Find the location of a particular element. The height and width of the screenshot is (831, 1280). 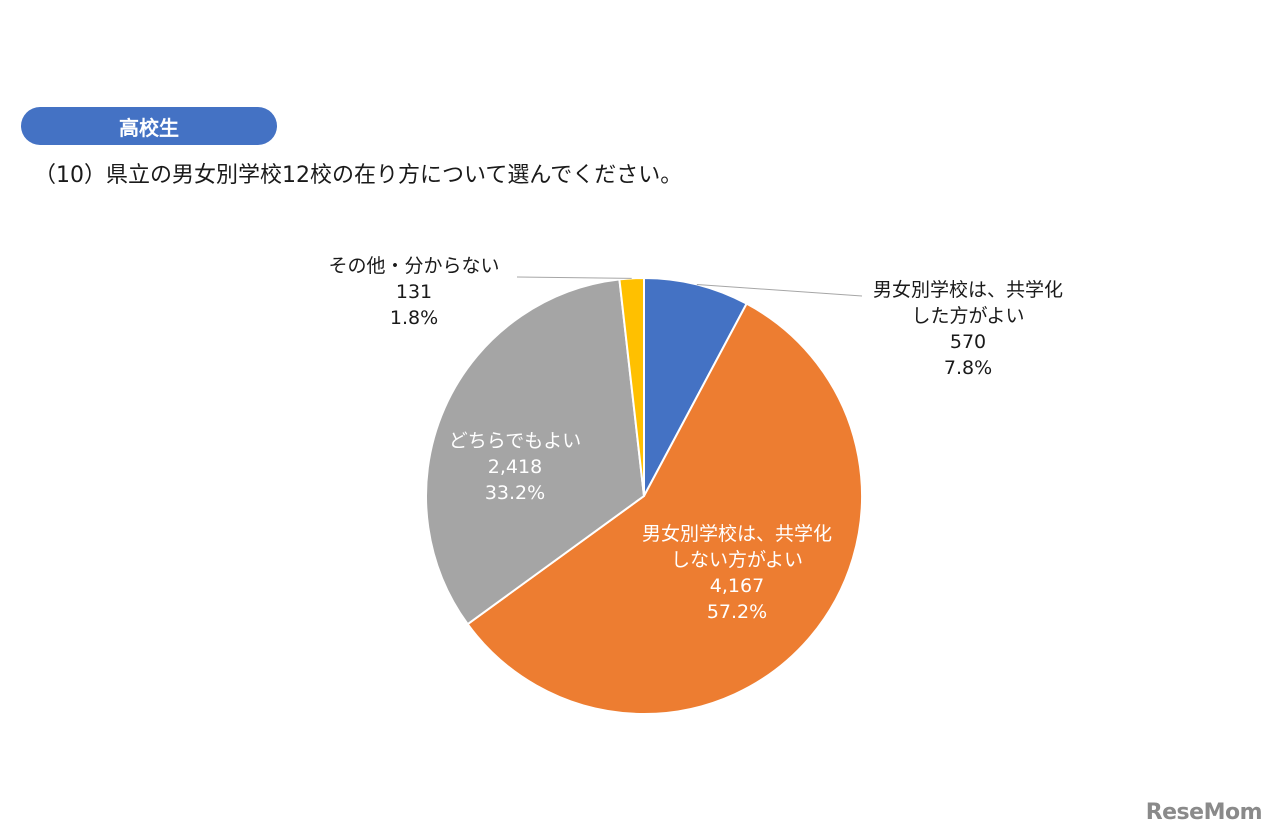

slice-label: その他・分からない 131 1.8% is located at coordinates (413, 292).